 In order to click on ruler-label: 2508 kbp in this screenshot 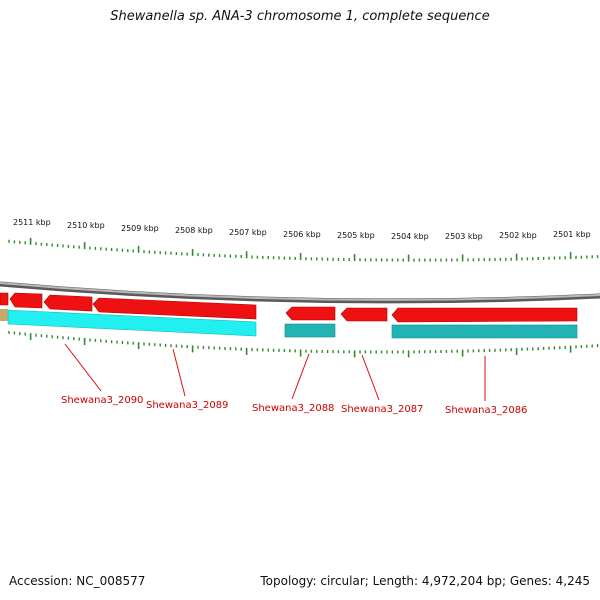, I will do `click(194, 230)`.